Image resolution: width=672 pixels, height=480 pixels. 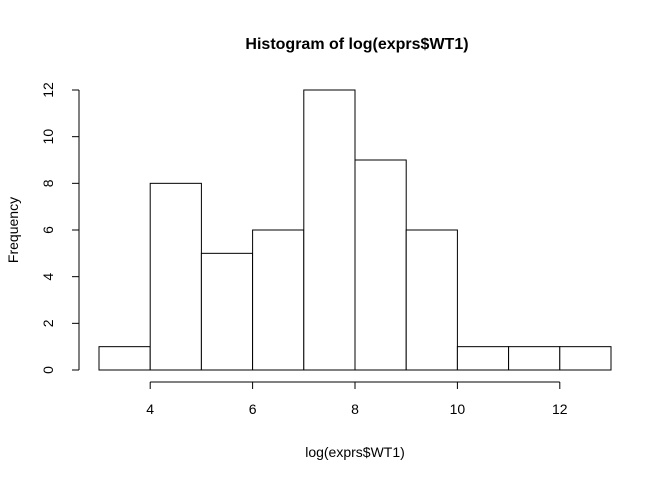 I want to click on y-axis: 0 2 4 6 8 10 12, so click(x=60, y=228).